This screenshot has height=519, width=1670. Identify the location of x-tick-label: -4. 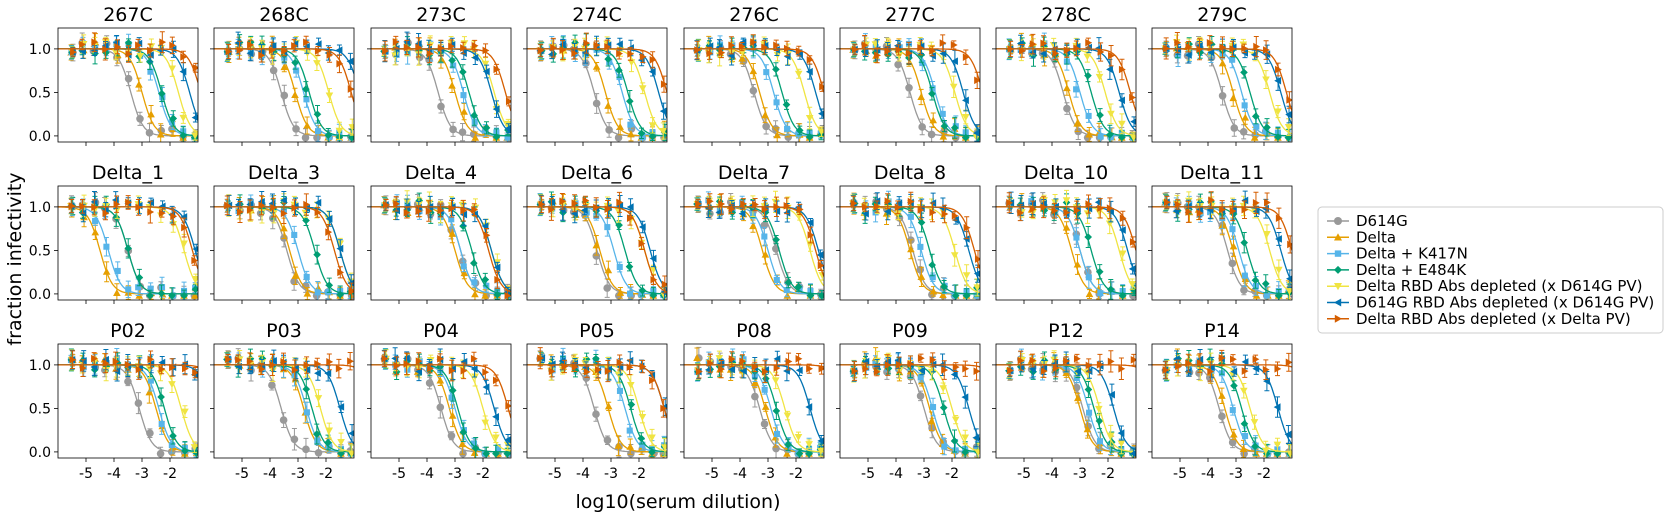
(270, 474).